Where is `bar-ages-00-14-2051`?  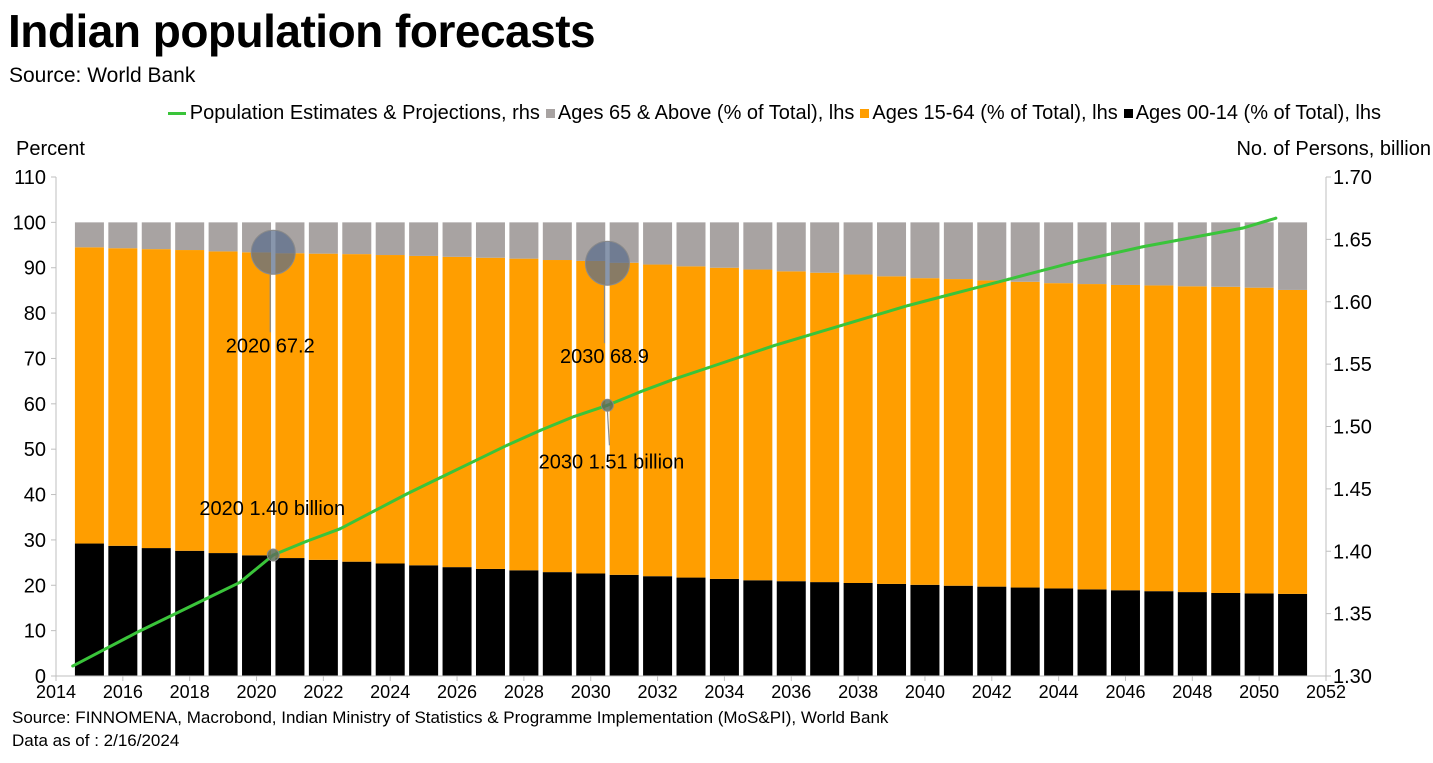 bar-ages-00-14-2051 is located at coordinates (1293, 634).